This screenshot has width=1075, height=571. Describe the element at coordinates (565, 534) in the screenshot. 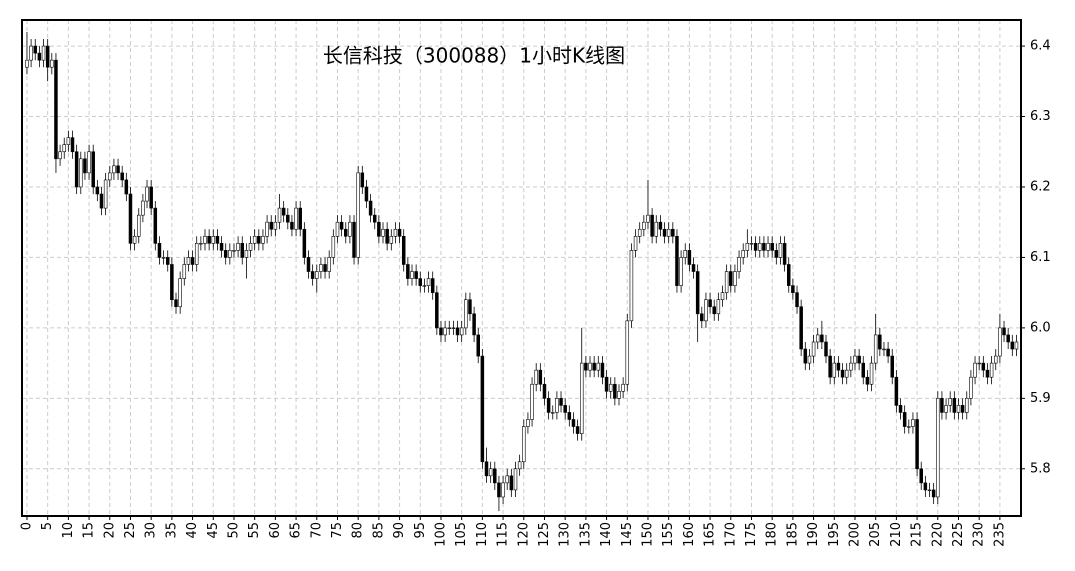

I see `x-tick-label: 130` at that location.